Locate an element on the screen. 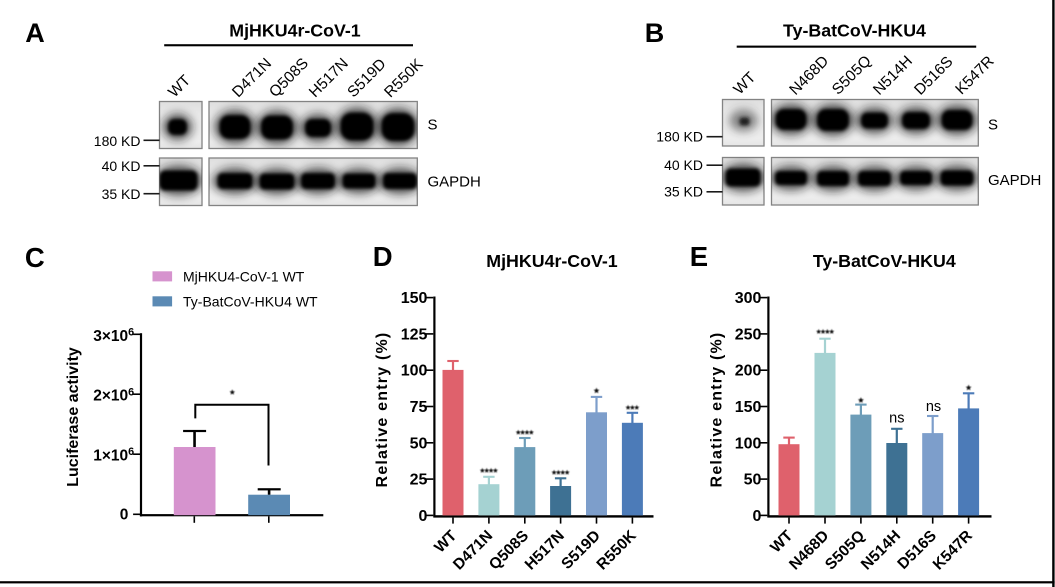 This screenshot has width=1055, height=587. svg-text: 75 is located at coordinates (419, 407).